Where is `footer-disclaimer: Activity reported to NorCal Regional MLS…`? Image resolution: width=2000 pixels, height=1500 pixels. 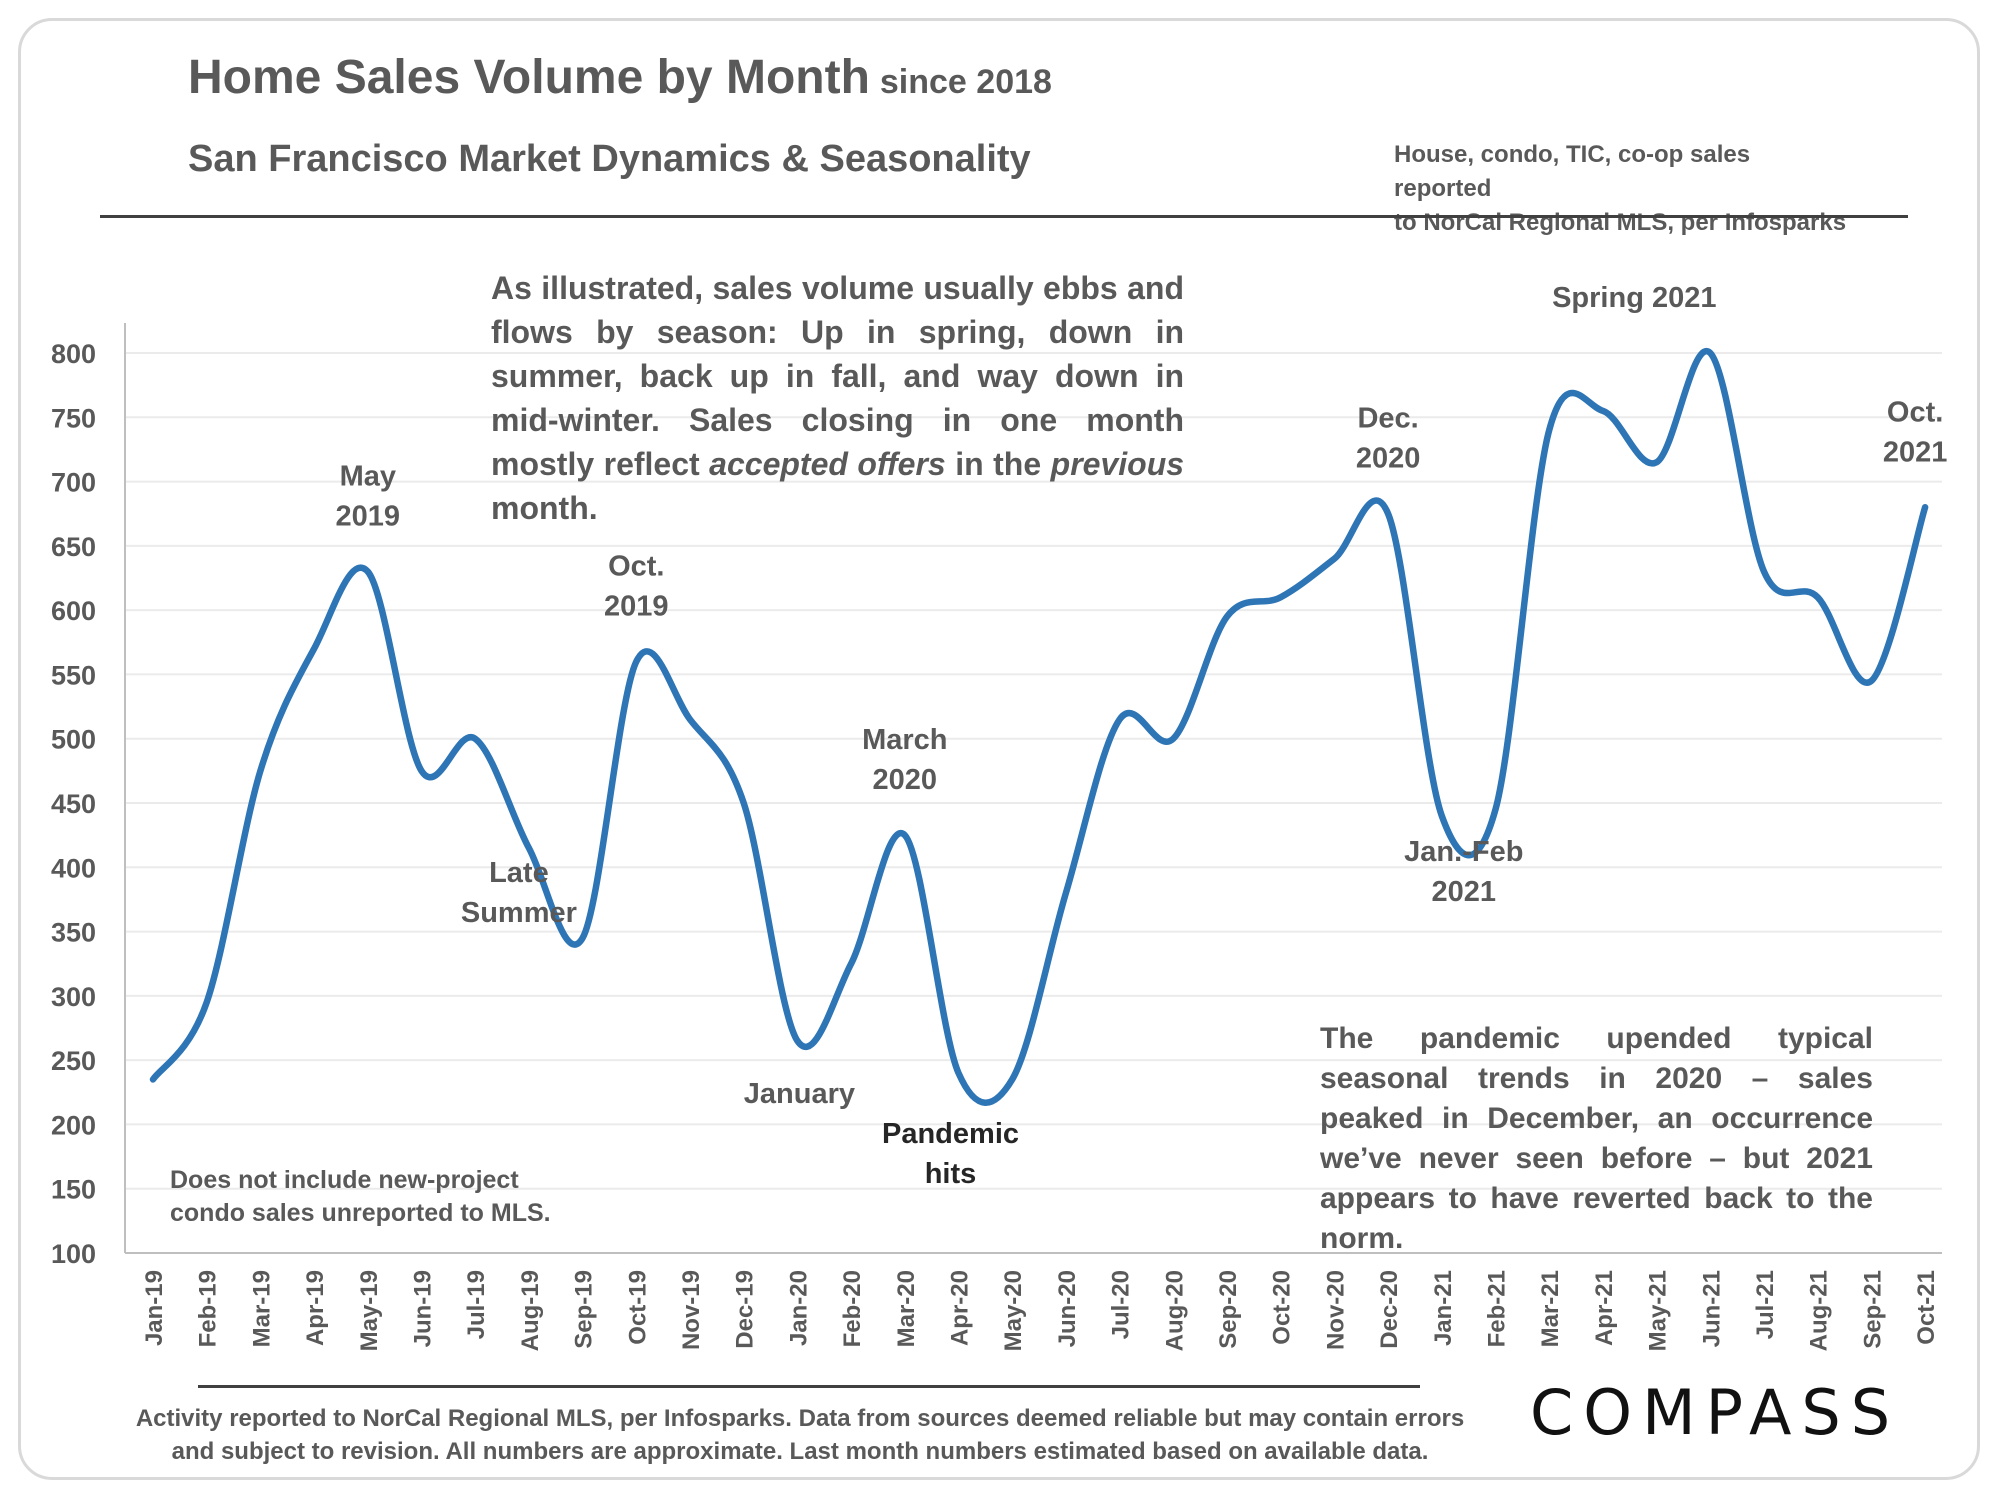
footer-disclaimer: Activity reported to NorCal Regional MLS… is located at coordinates (800, 1435).